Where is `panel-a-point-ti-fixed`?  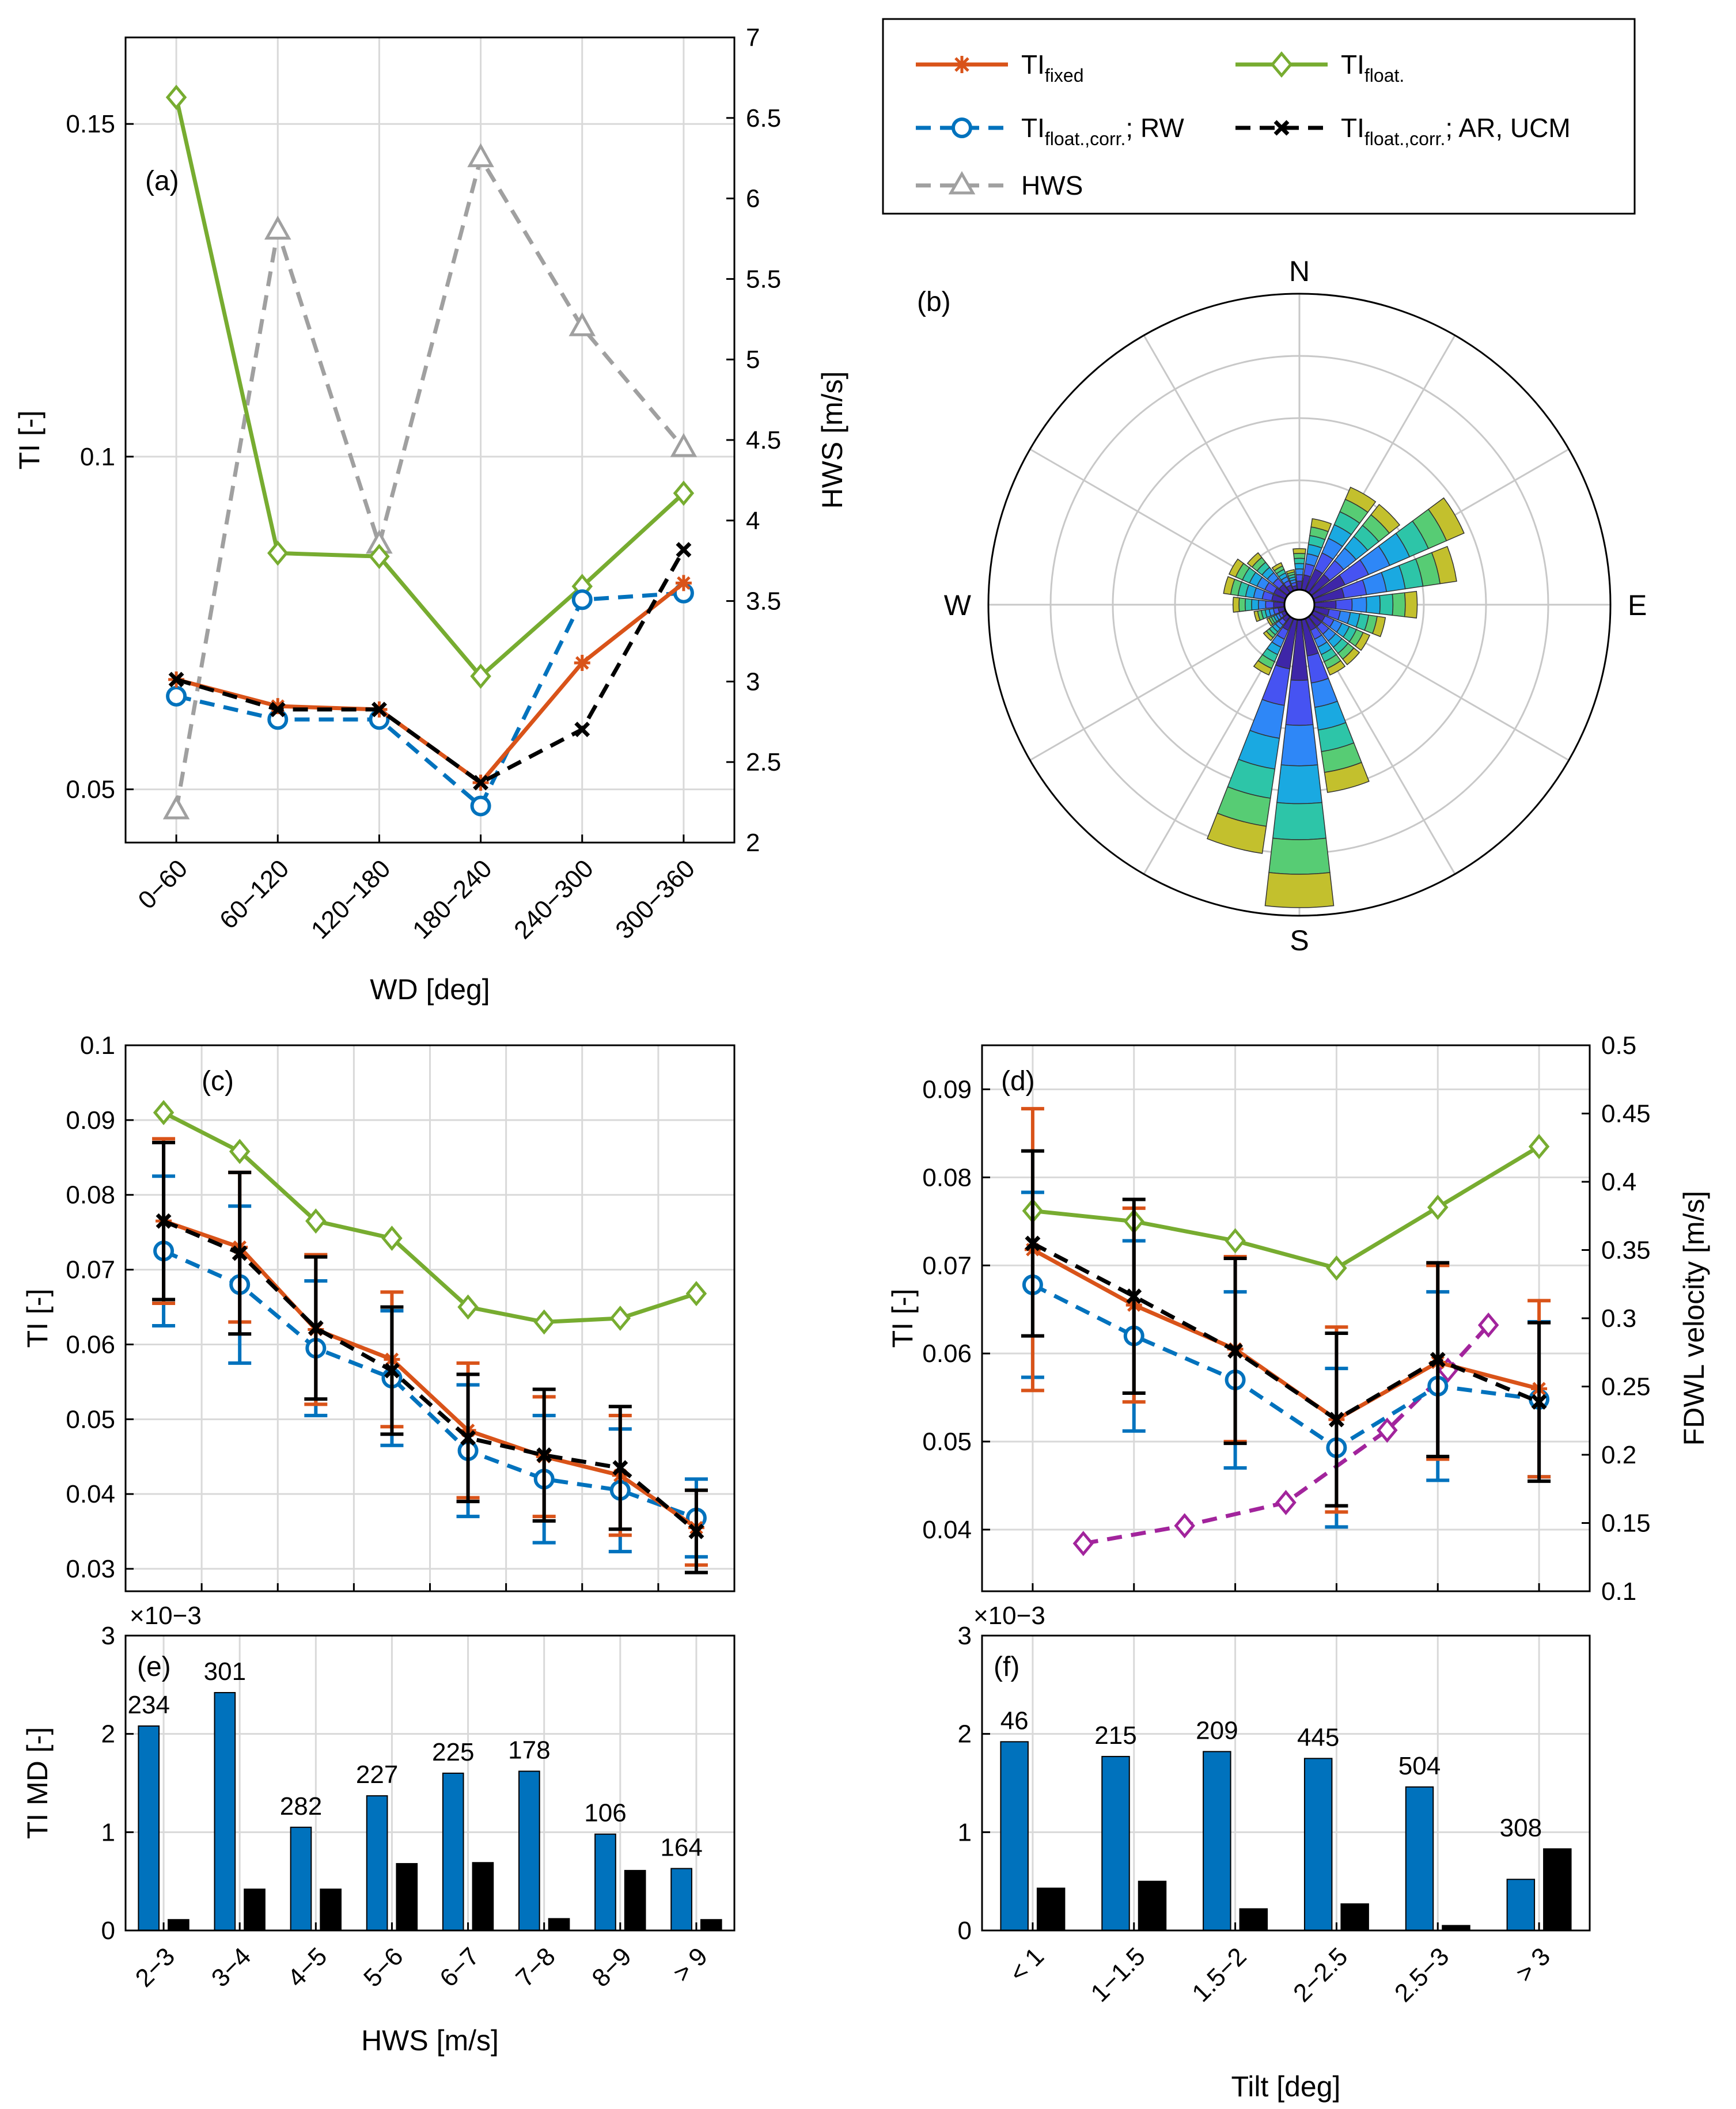
panel-a-point-ti-fixed is located at coordinates (683, 583).